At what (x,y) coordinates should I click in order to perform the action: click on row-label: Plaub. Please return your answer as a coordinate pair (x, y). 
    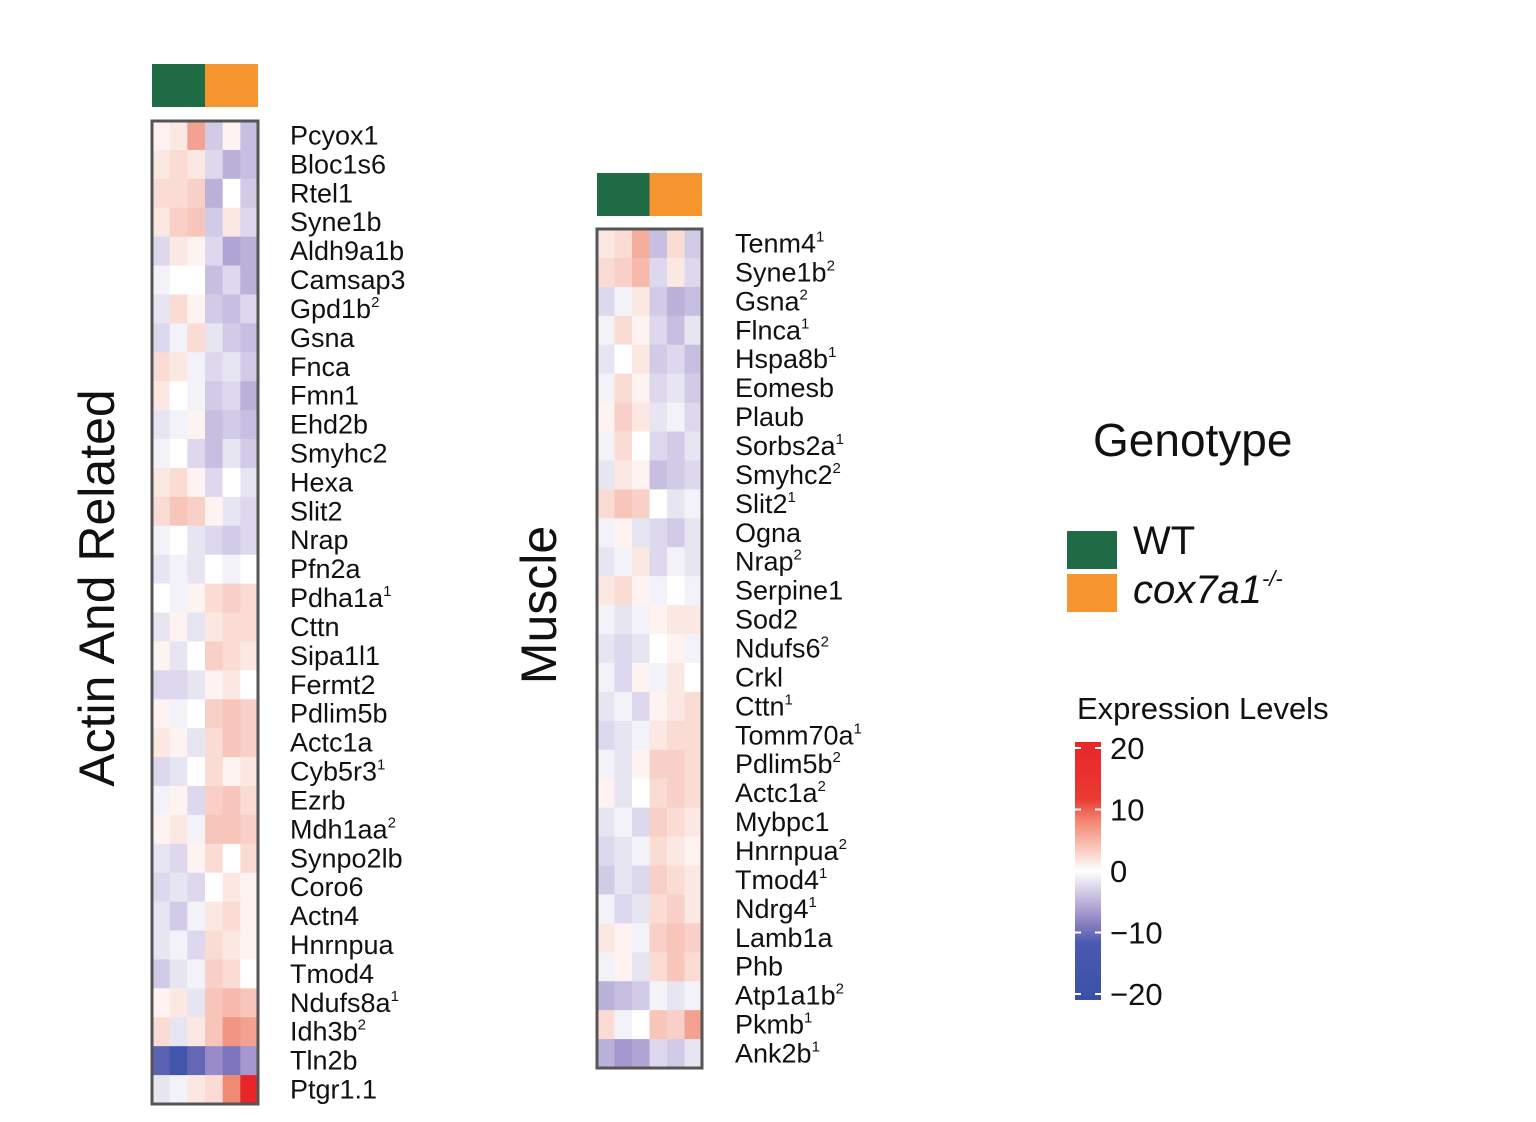
    Looking at the image, I should click on (769, 417).